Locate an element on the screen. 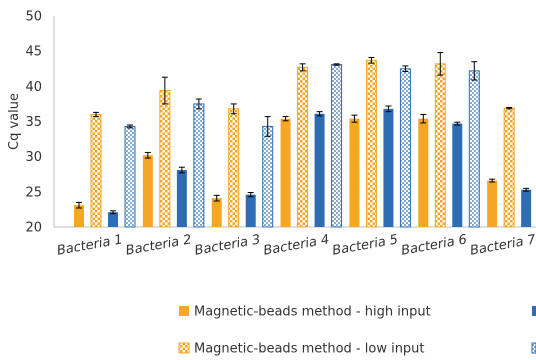 The image size is (536, 360). category-label: Bacteria 4 is located at coordinates (296, 245).